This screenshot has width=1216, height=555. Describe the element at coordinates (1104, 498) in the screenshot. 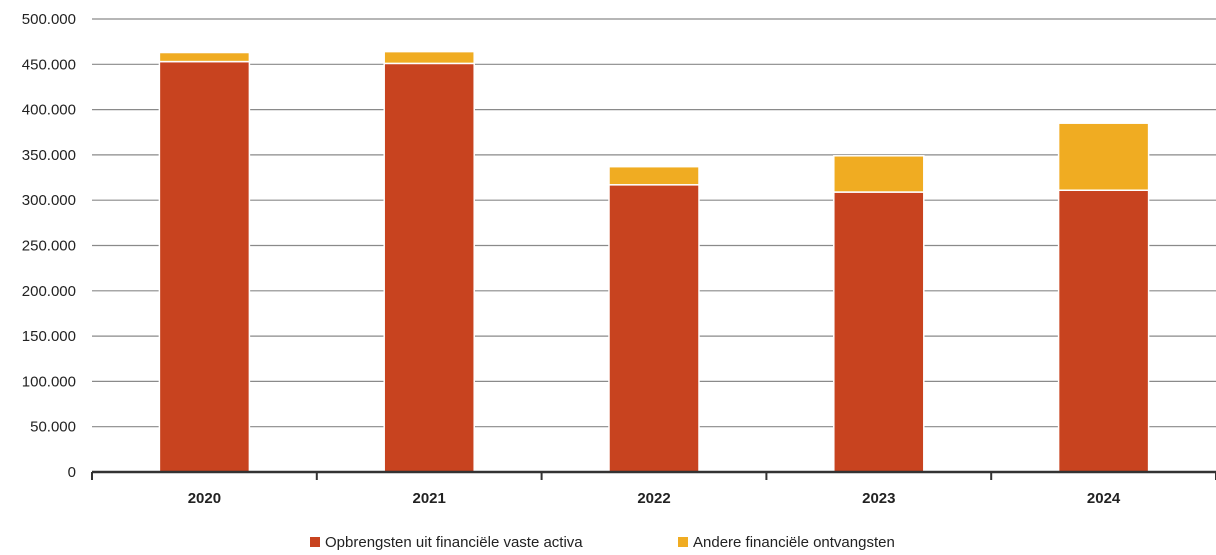

I see `x-tick-label: 2024` at that location.